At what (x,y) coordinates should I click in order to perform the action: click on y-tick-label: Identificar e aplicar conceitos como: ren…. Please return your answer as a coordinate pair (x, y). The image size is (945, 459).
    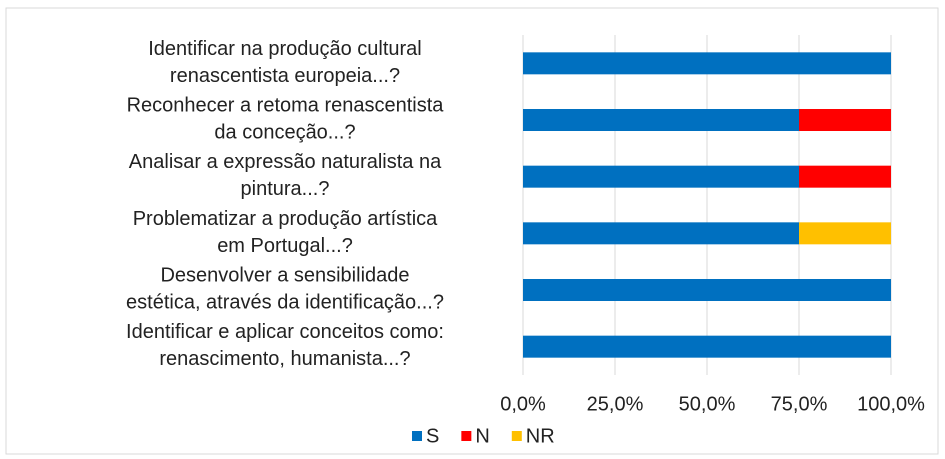
    Looking at the image, I should click on (285, 345).